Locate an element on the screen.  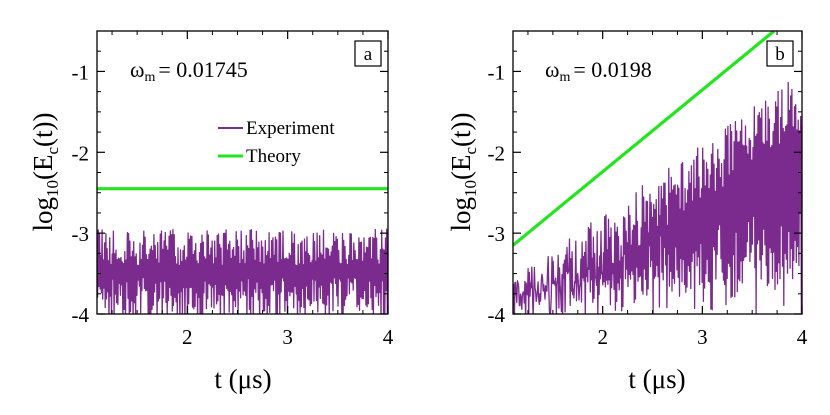
panel-a-ylabel-sub: c is located at coordinates (52, 151).